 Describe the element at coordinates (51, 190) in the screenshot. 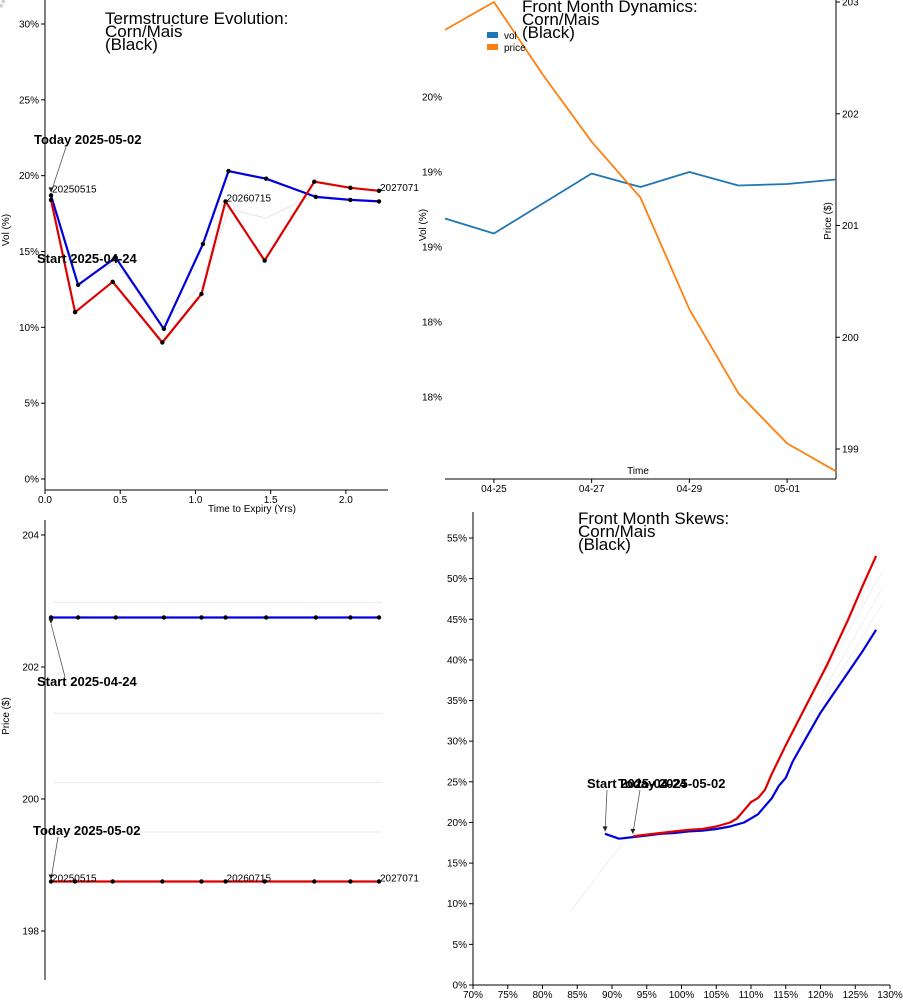

I see `termstructure-today-arrow-head` at that location.